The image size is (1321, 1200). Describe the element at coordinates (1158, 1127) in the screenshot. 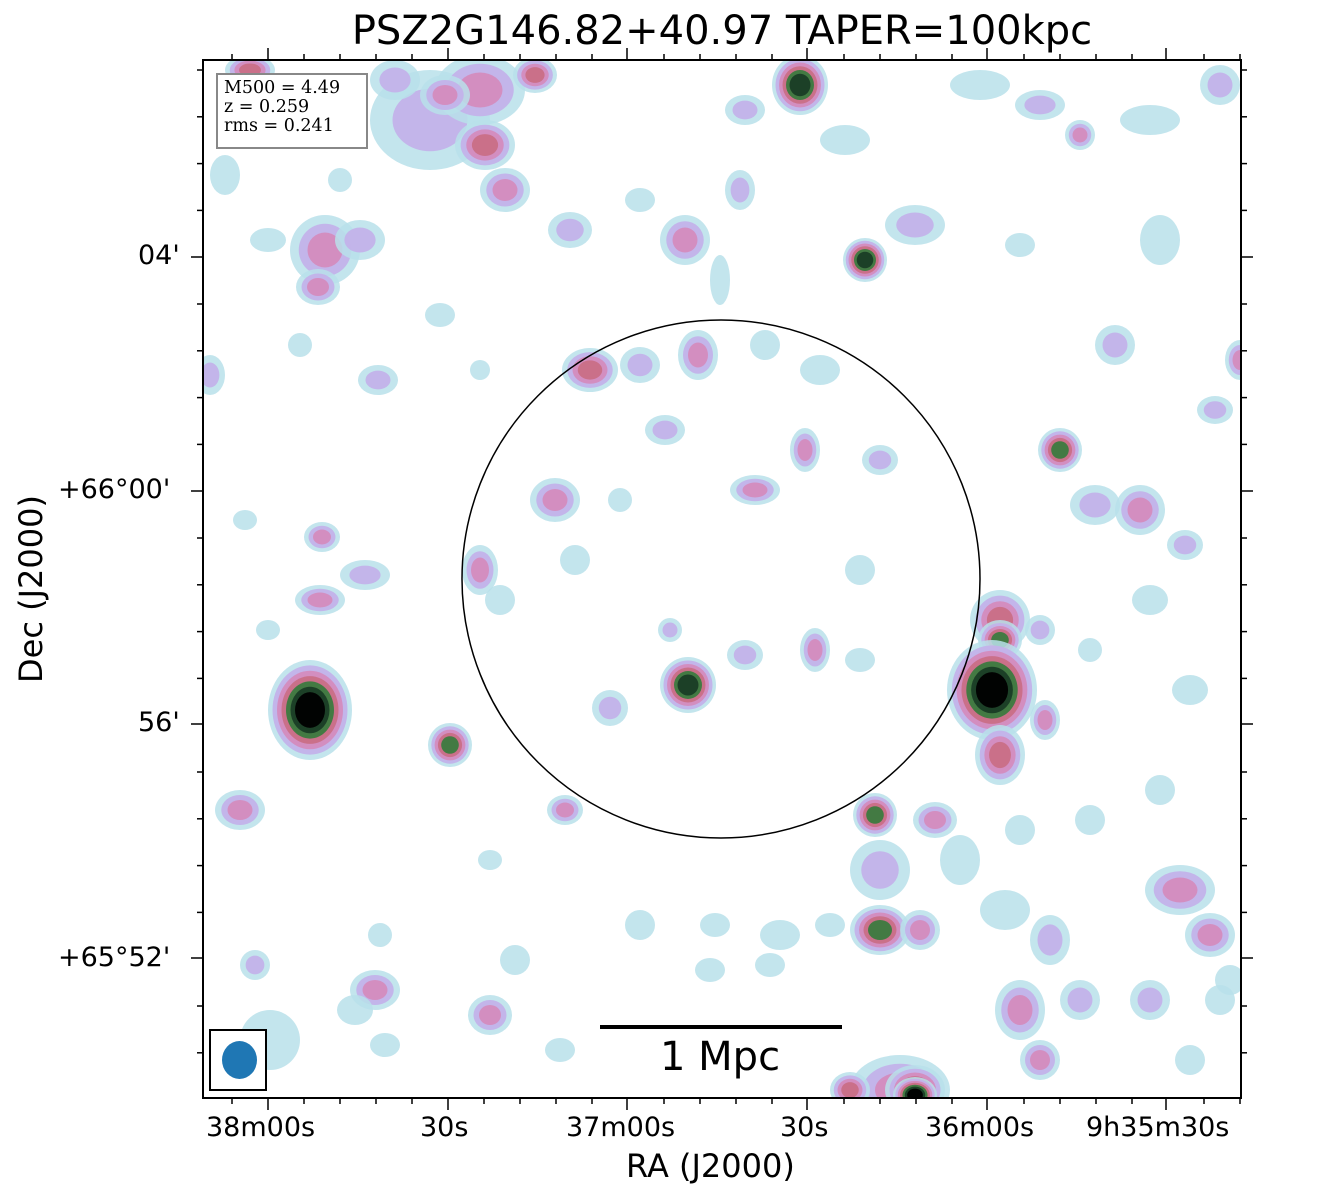

I see `x-tick-label: 9h35m30s` at that location.